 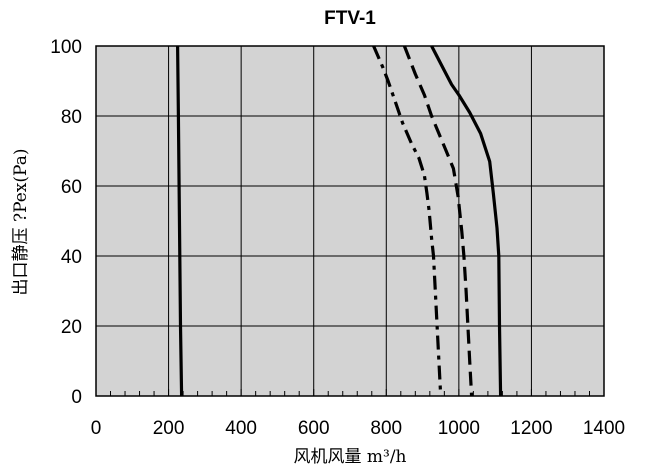 I want to click on x-tick-label-3: 600, so click(x=314, y=428).